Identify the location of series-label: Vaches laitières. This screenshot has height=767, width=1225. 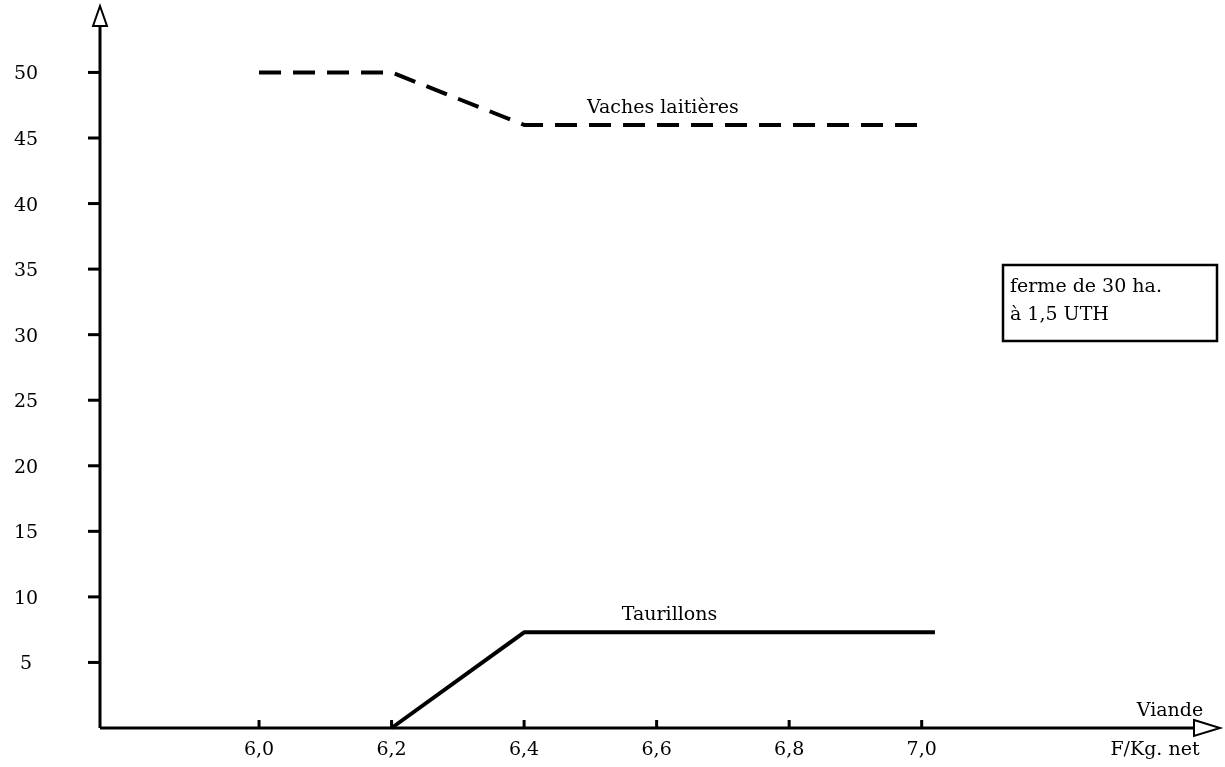
(662, 105).